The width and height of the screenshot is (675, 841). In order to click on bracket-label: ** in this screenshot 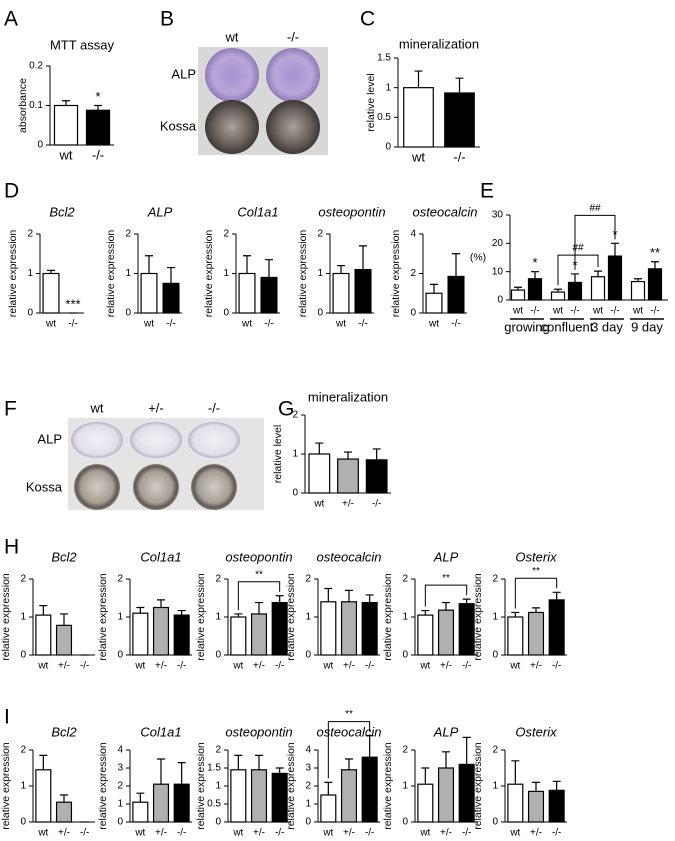, I will do `click(349, 714)`.